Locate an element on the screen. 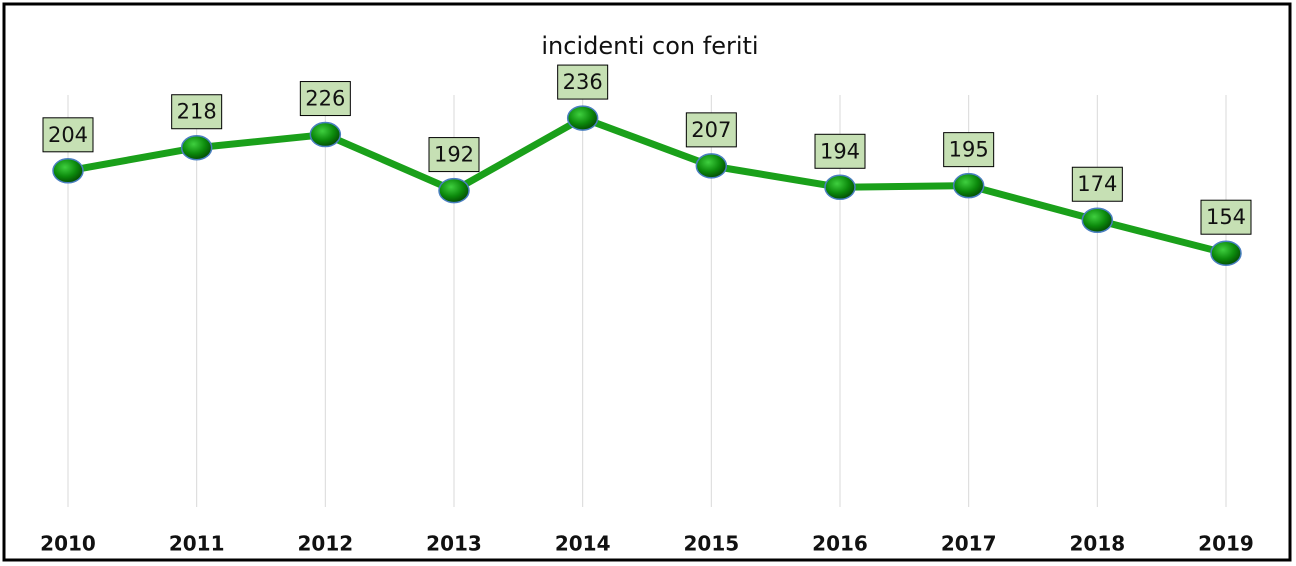  x-tick-label: 2019 is located at coordinates (1226, 544).